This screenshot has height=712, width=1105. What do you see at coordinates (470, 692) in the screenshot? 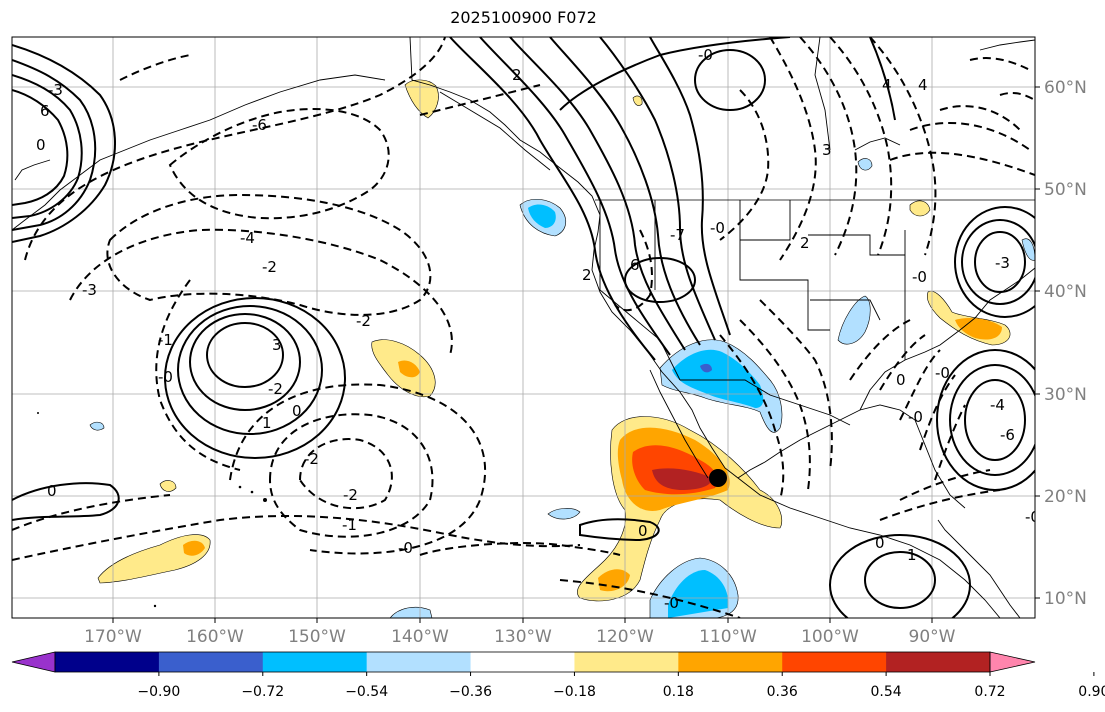
I see `colorbar-tick-label: −0.36` at bounding box center [470, 692].